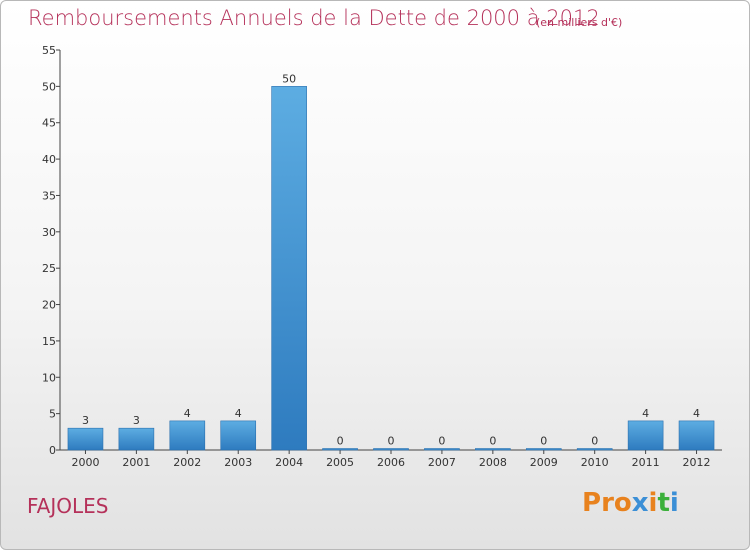  I want to click on y-tick-label: 45, so click(49, 123).